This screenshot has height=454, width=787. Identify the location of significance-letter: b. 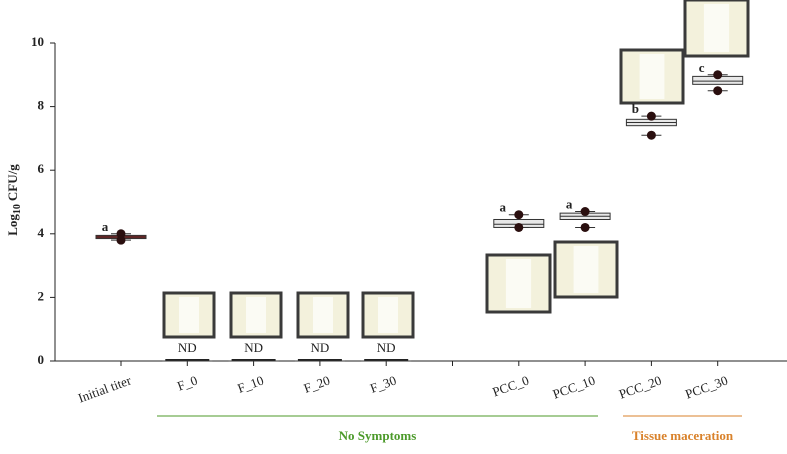
(635, 108).